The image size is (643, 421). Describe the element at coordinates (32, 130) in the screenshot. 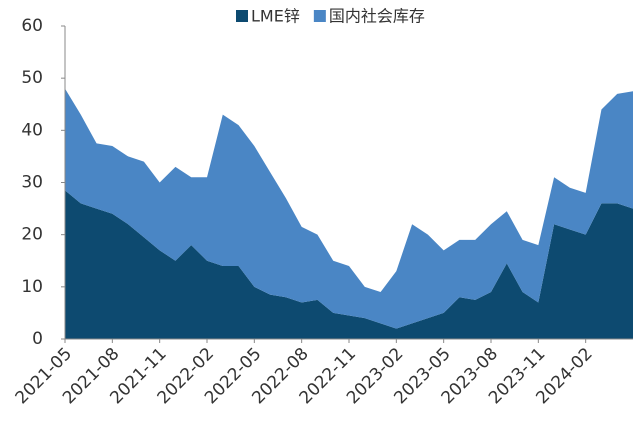

I see `y-tick-label: 40` at that location.